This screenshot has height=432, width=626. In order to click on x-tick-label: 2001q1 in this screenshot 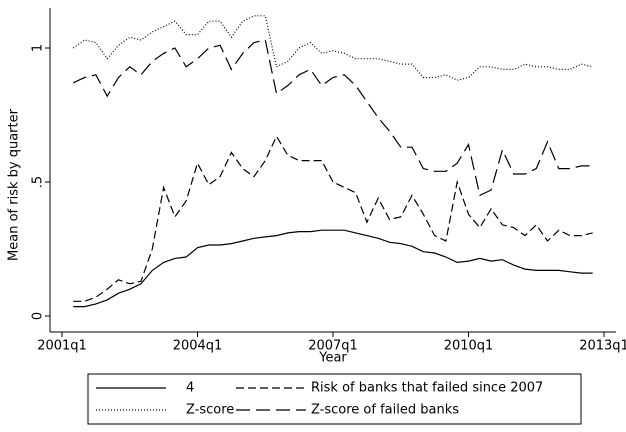, I will do `click(62, 346)`.